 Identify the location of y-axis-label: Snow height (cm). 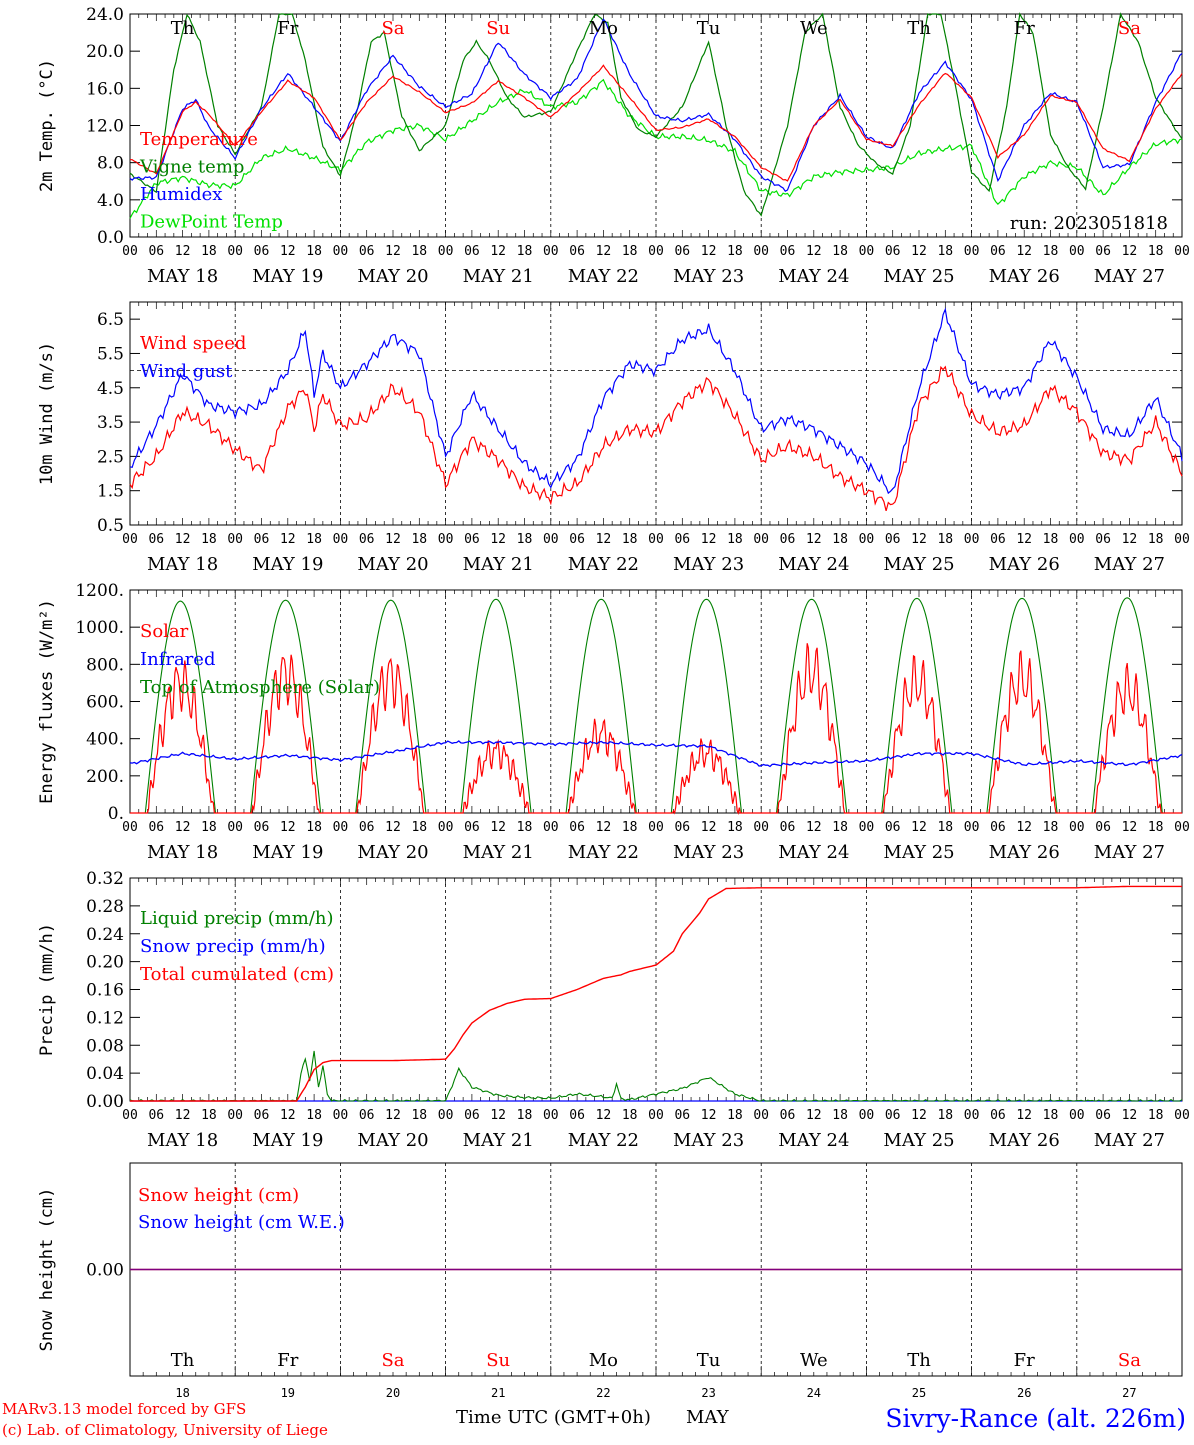
(47, 1270).